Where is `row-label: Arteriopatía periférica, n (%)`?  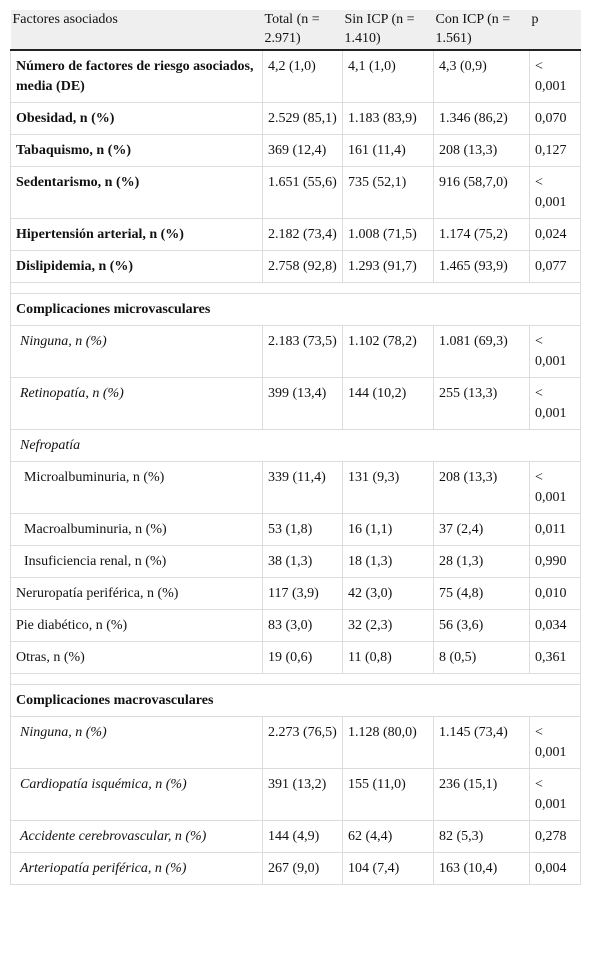
row-label: Arteriopatía periférica, n (%) is located at coordinates (136, 868).